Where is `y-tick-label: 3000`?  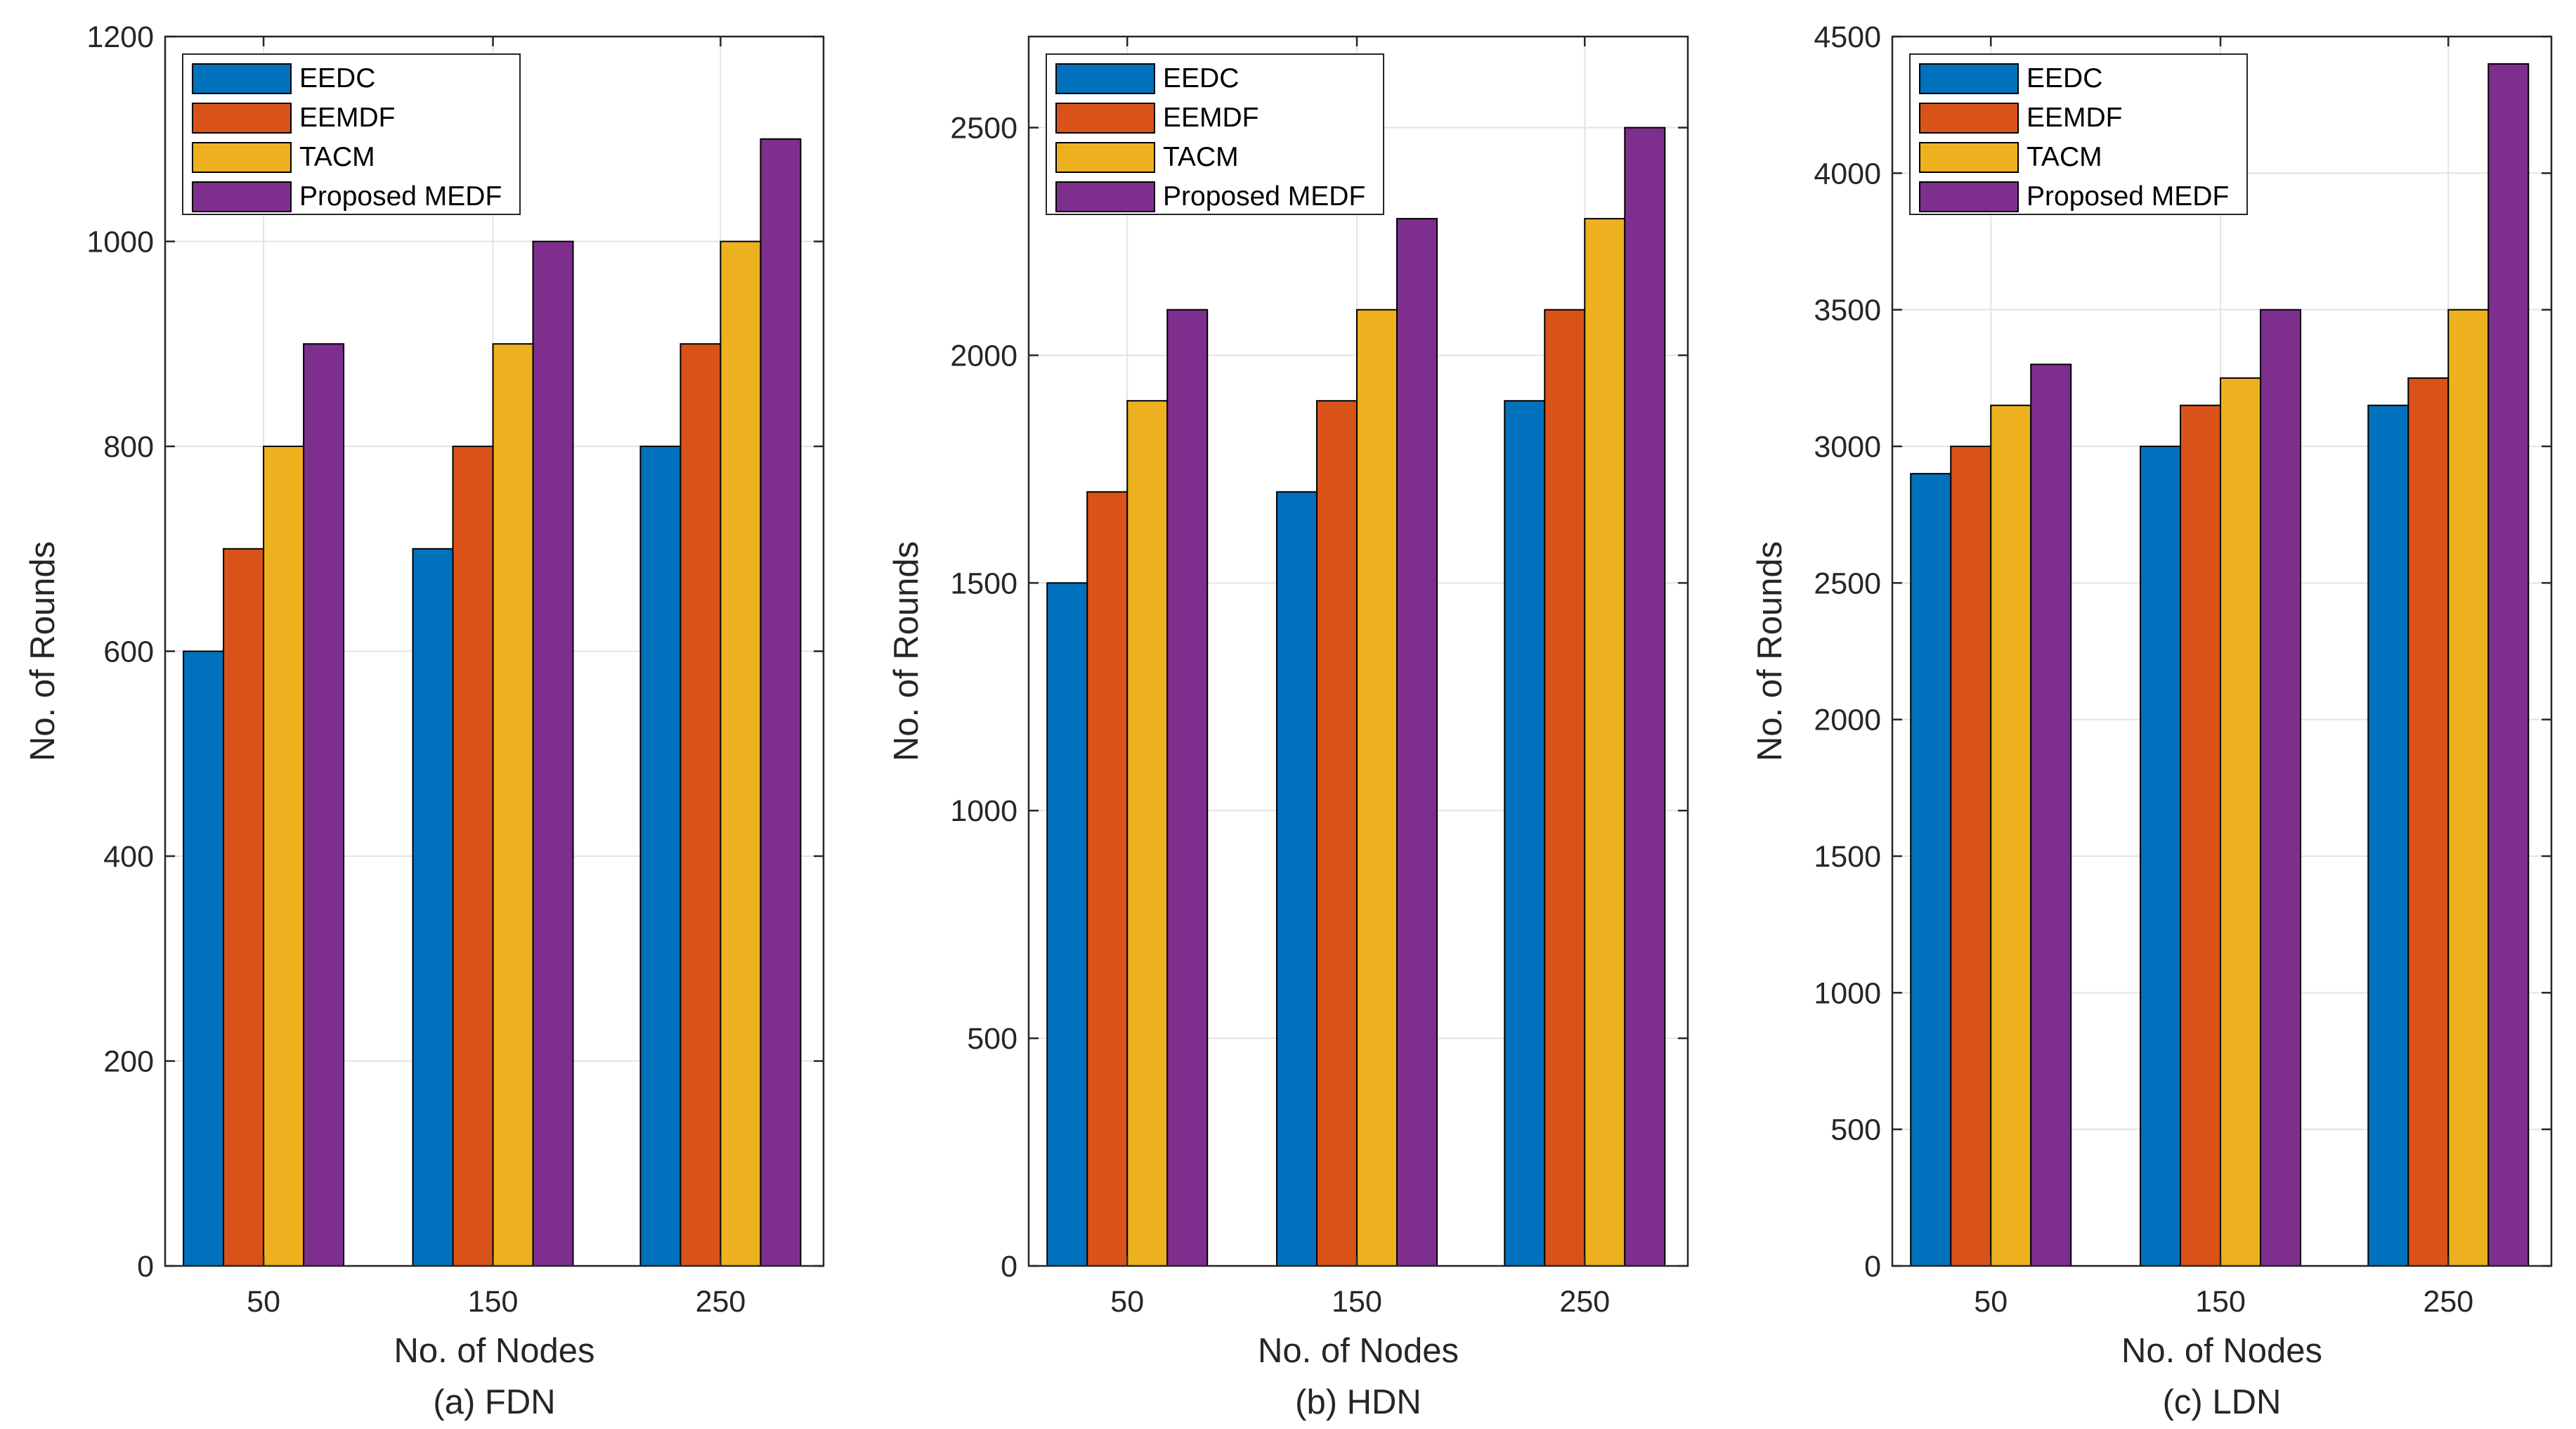 y-tick-label: 3000 is located at coordinates (1847, 447).